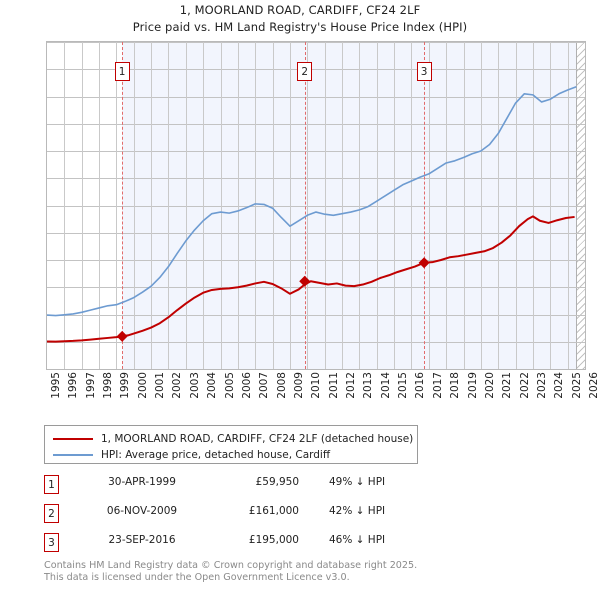 This screenshot has width=600, height=590. Describe the element at coordinates (73, 455) in the screenshot. I see `legend-swatch-hpi` at that location.